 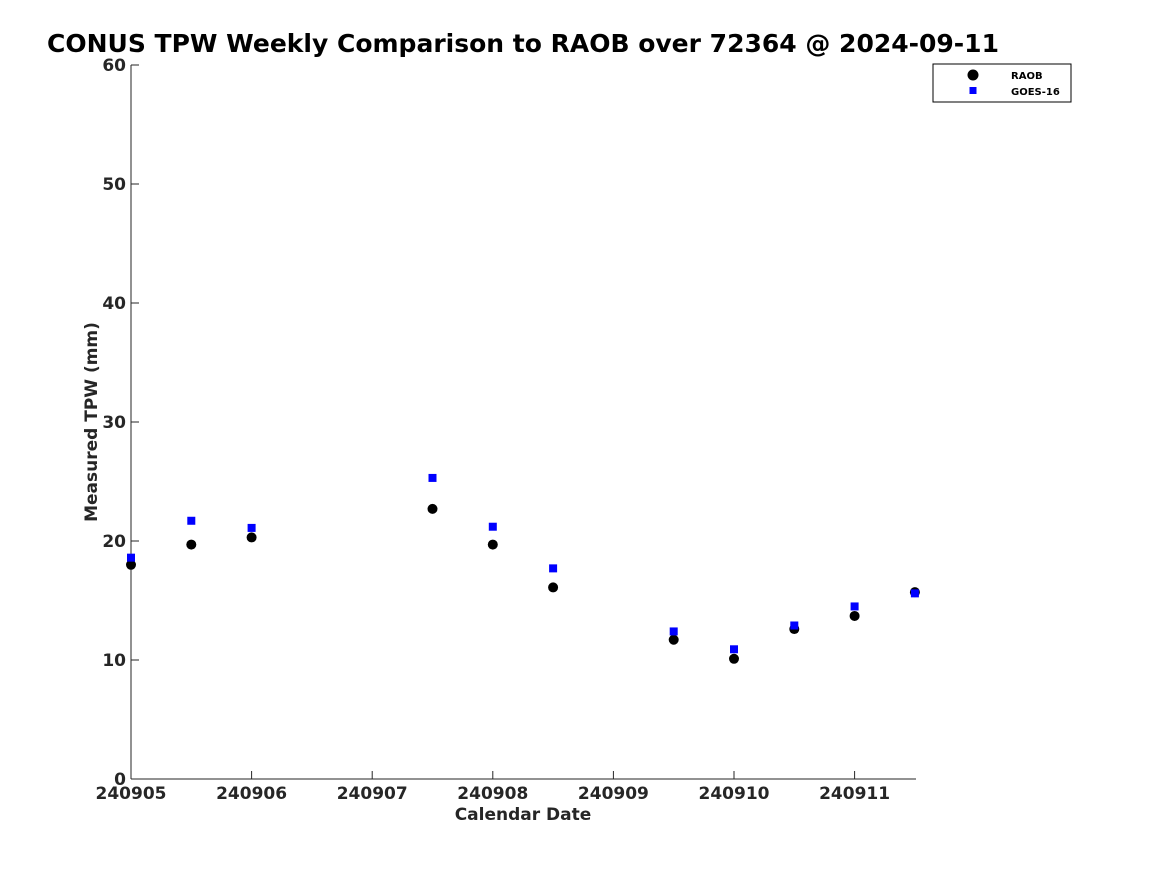 I want to click on y-tick-label: 40, so click(x=114, y=304).